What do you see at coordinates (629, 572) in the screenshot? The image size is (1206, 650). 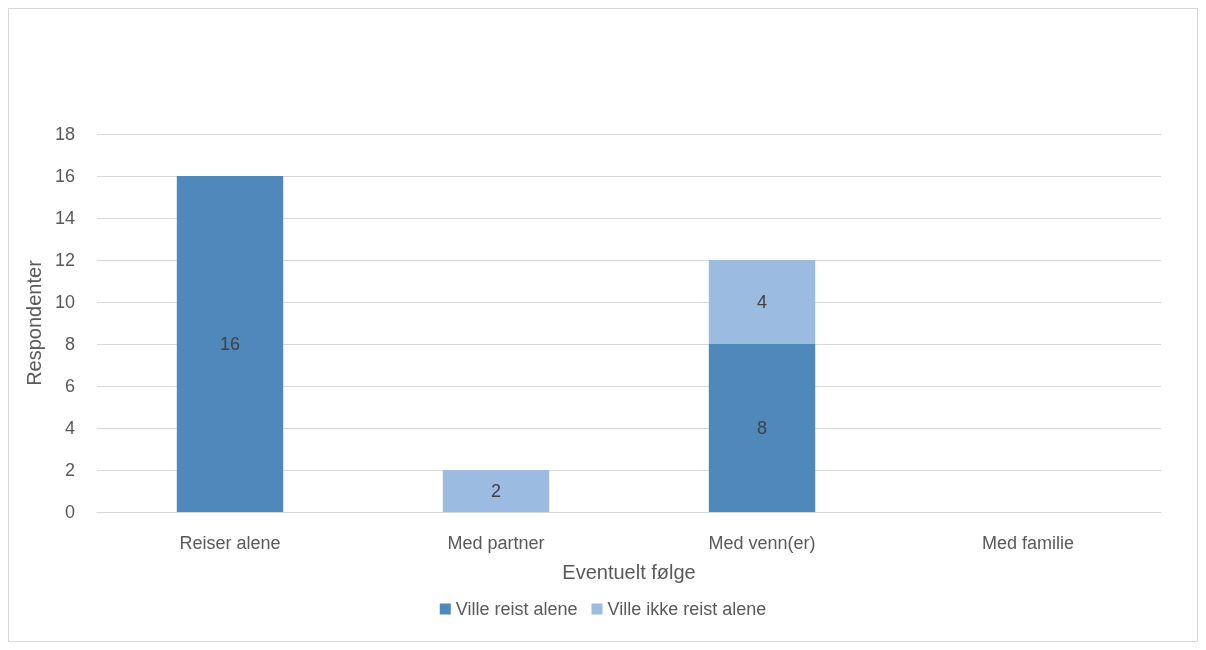 I see `x-axis-title: Eventuelt følge` at bounding box center [629, 572].